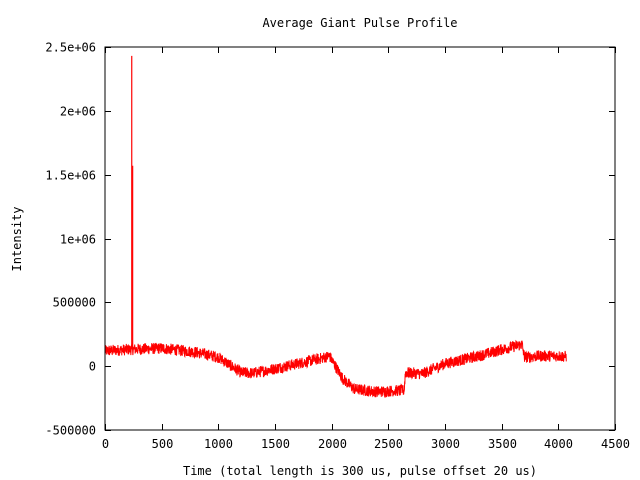 This screenshot has width=640, height=480. Describe the element at coordinates (74, 303) in the screenshot. I see `y-tick-label: 500000` at that location.